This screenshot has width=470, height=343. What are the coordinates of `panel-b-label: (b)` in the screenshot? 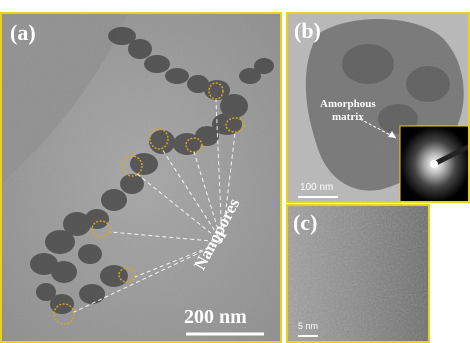 It's located at (307, 30).